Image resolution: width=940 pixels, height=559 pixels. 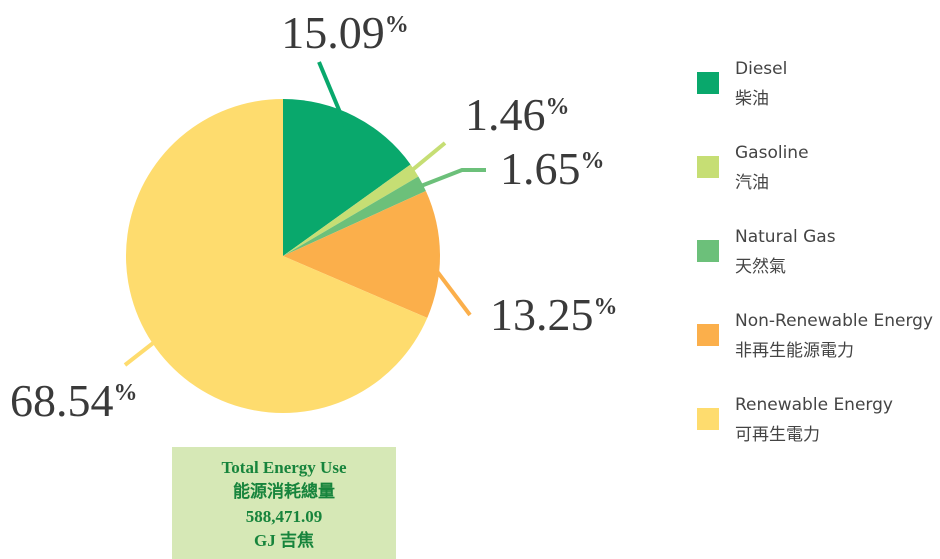 I want to click on value-label: 1.65%, so click(x=552, y=168).